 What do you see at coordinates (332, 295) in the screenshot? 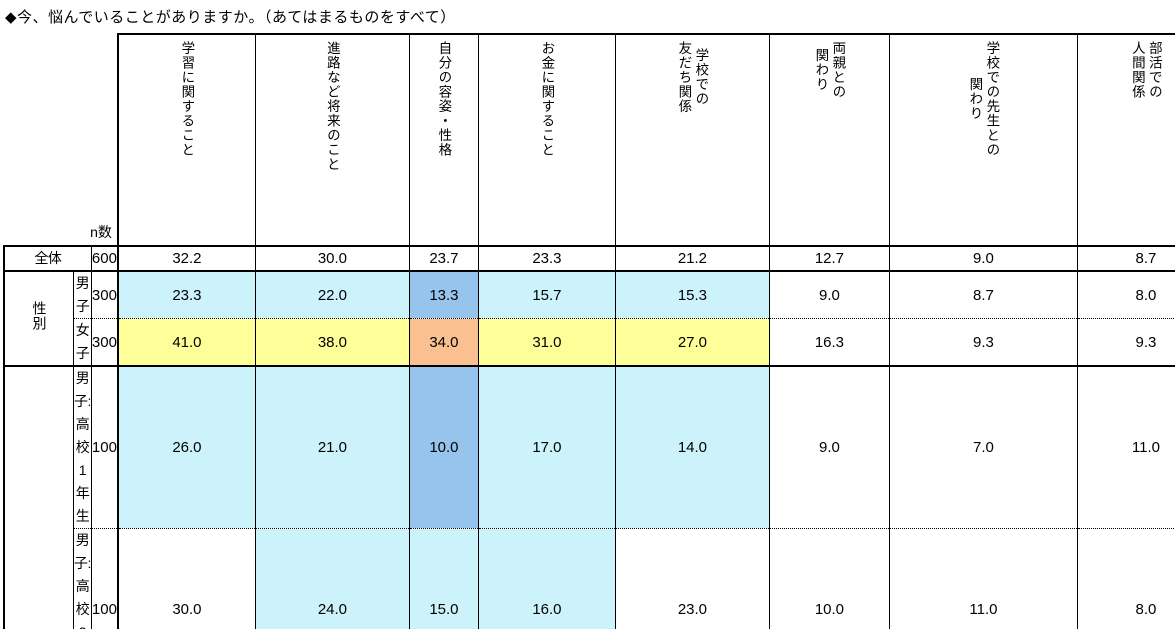
I see `data-cell: 22.0` at bounding box center [332, 295].